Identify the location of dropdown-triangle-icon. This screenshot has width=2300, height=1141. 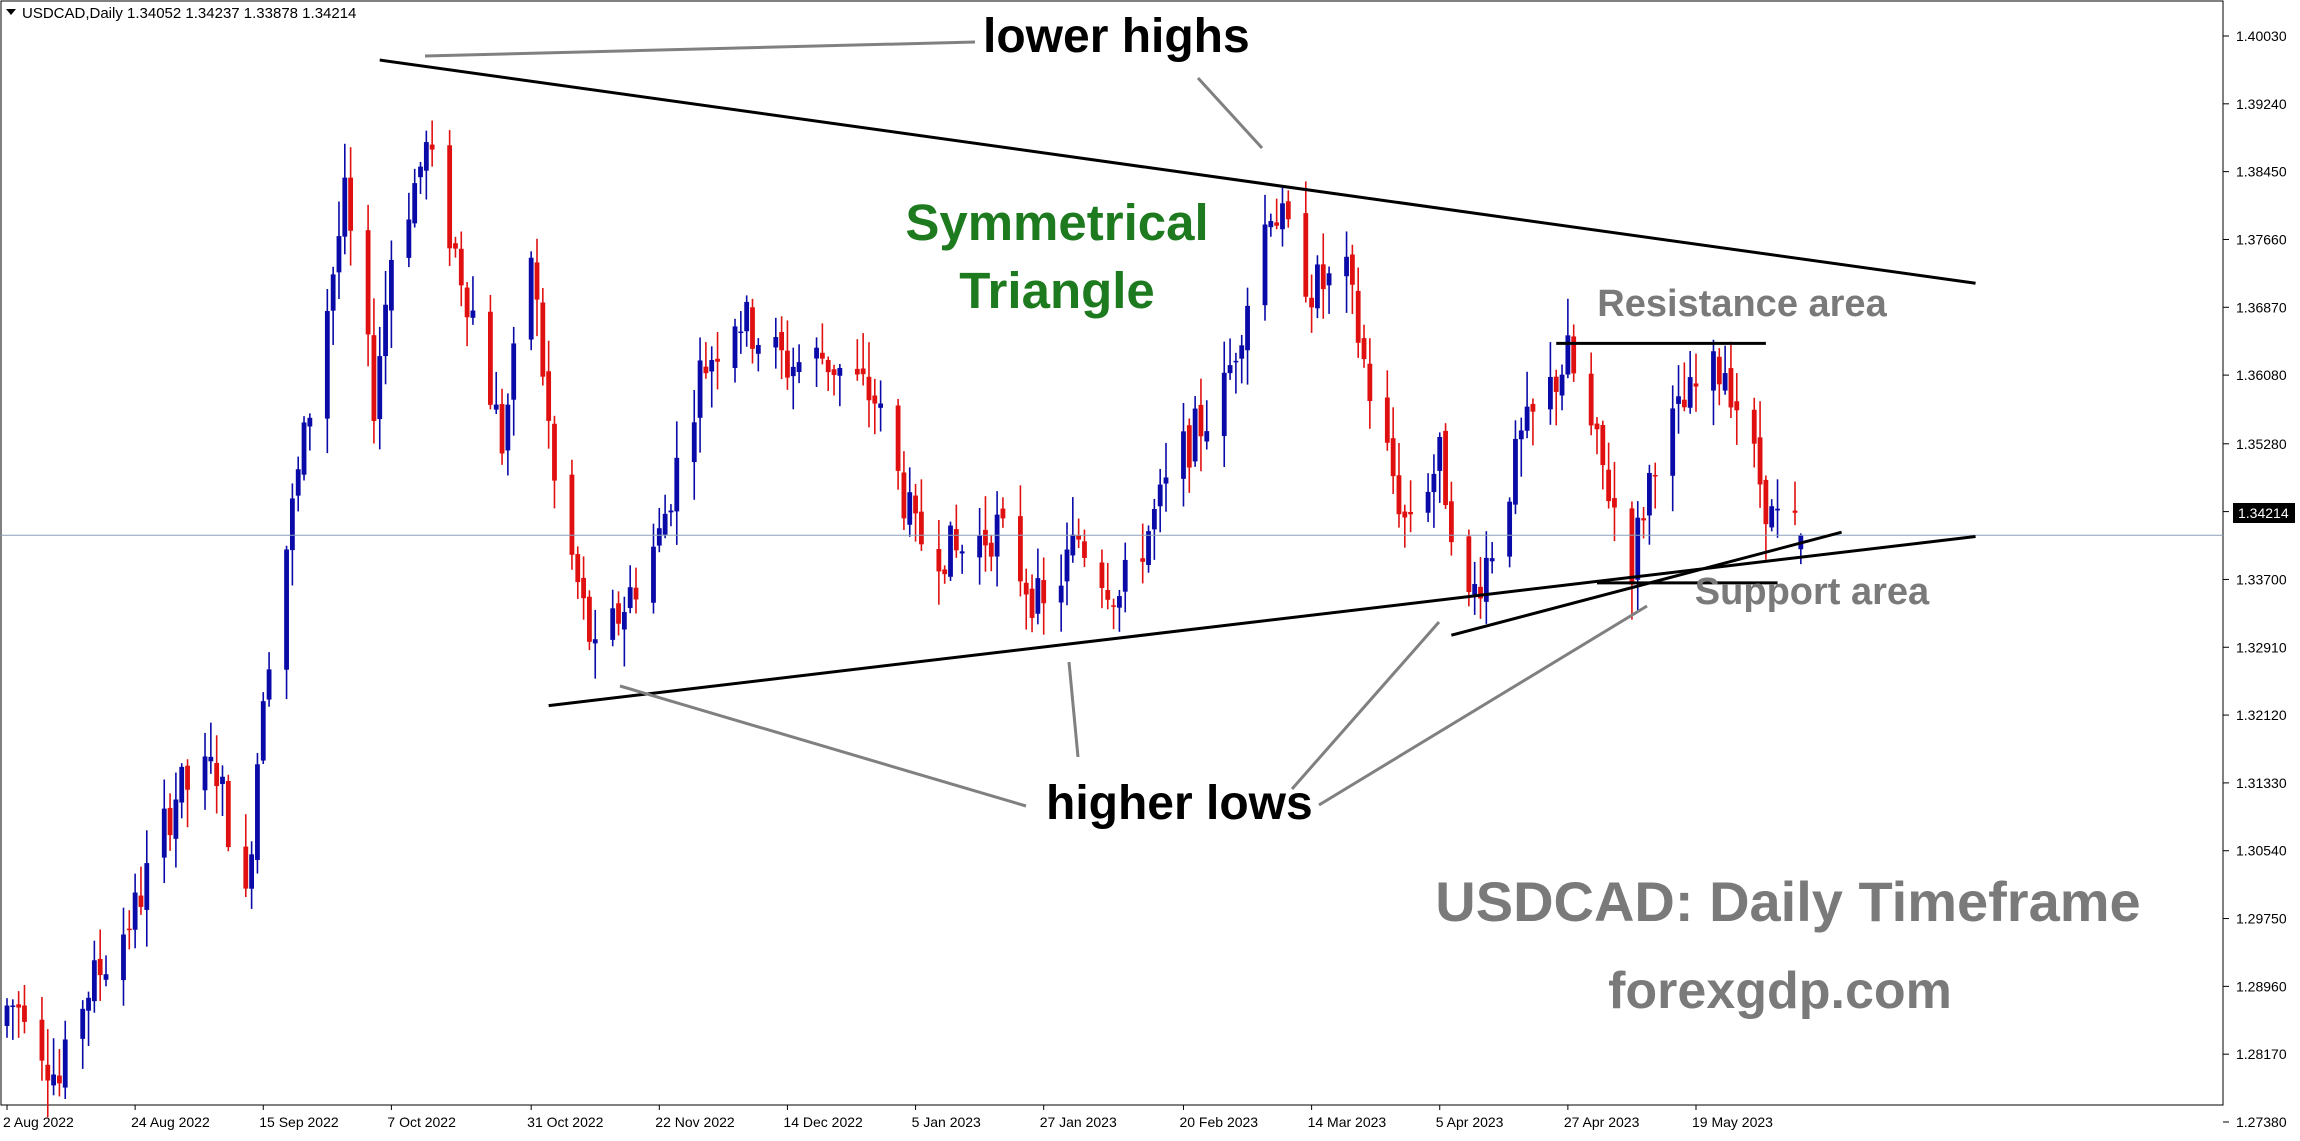
(11, 12).